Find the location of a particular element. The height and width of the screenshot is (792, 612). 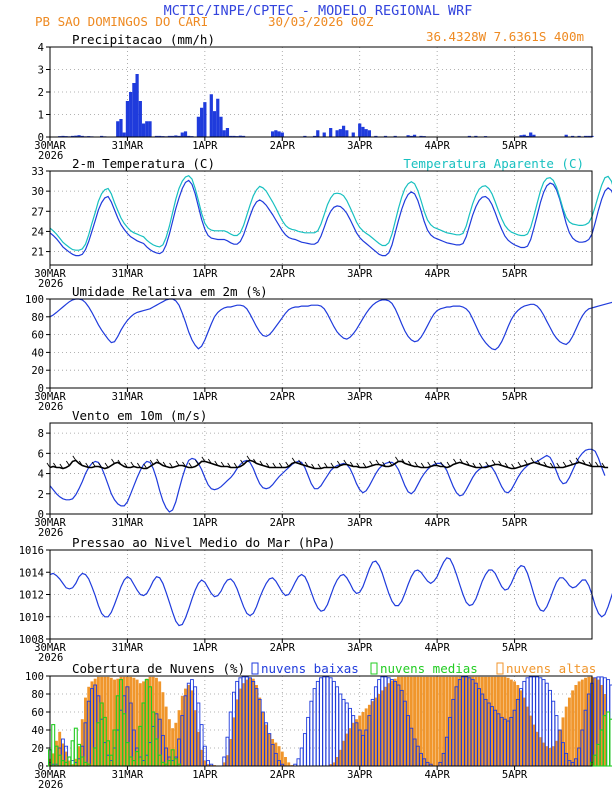

y-tick-label: 20 is located at coordinates (37, 749).